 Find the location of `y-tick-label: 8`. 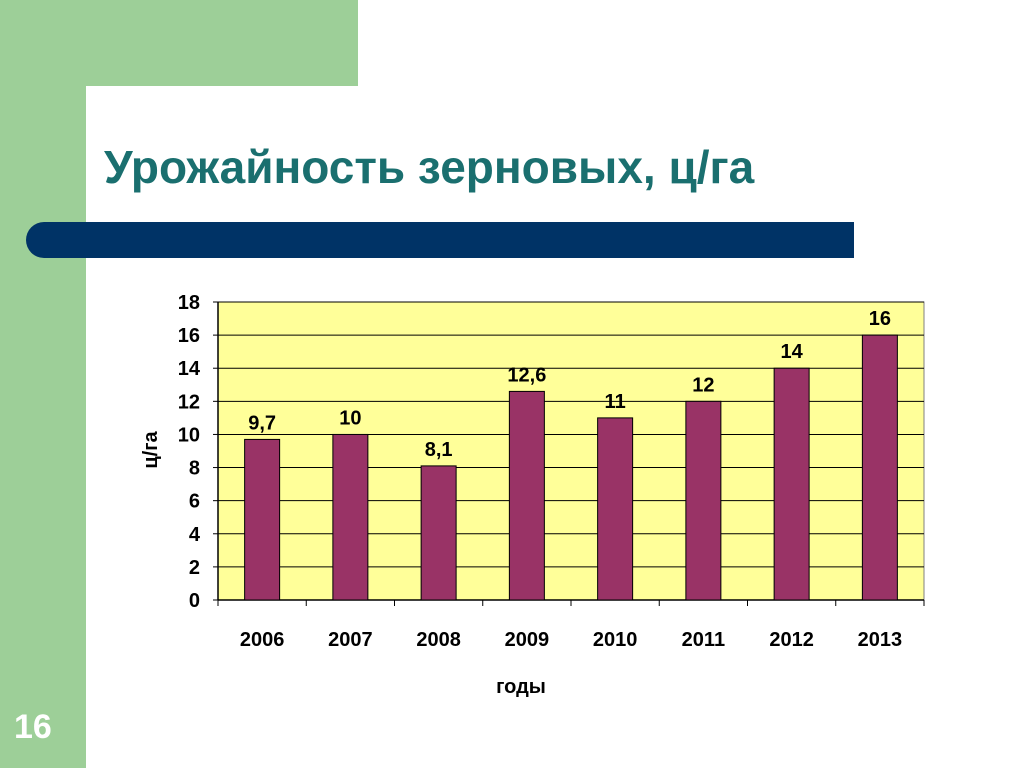

y-tick-label: 8 is located at coordinates (194, 469).